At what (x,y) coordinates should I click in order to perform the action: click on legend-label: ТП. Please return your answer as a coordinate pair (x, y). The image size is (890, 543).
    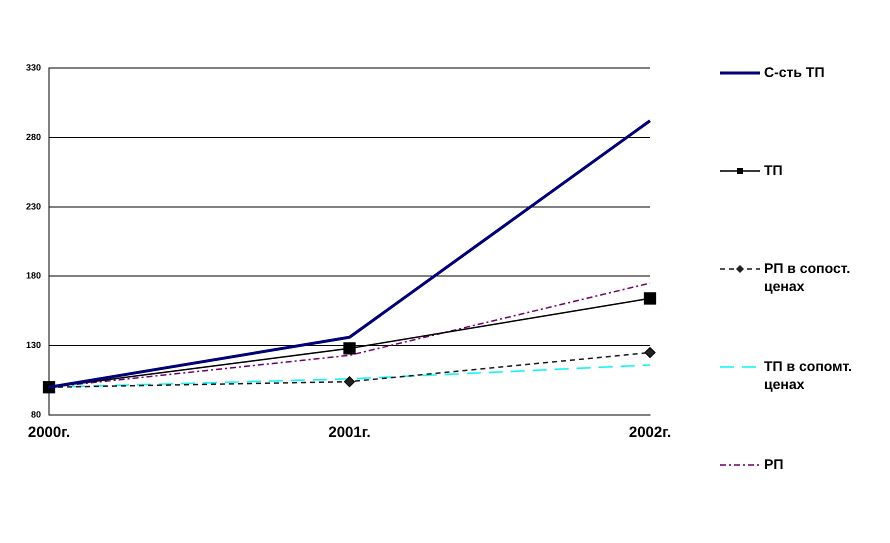
    Looking at the image, I should click on (773, 170).